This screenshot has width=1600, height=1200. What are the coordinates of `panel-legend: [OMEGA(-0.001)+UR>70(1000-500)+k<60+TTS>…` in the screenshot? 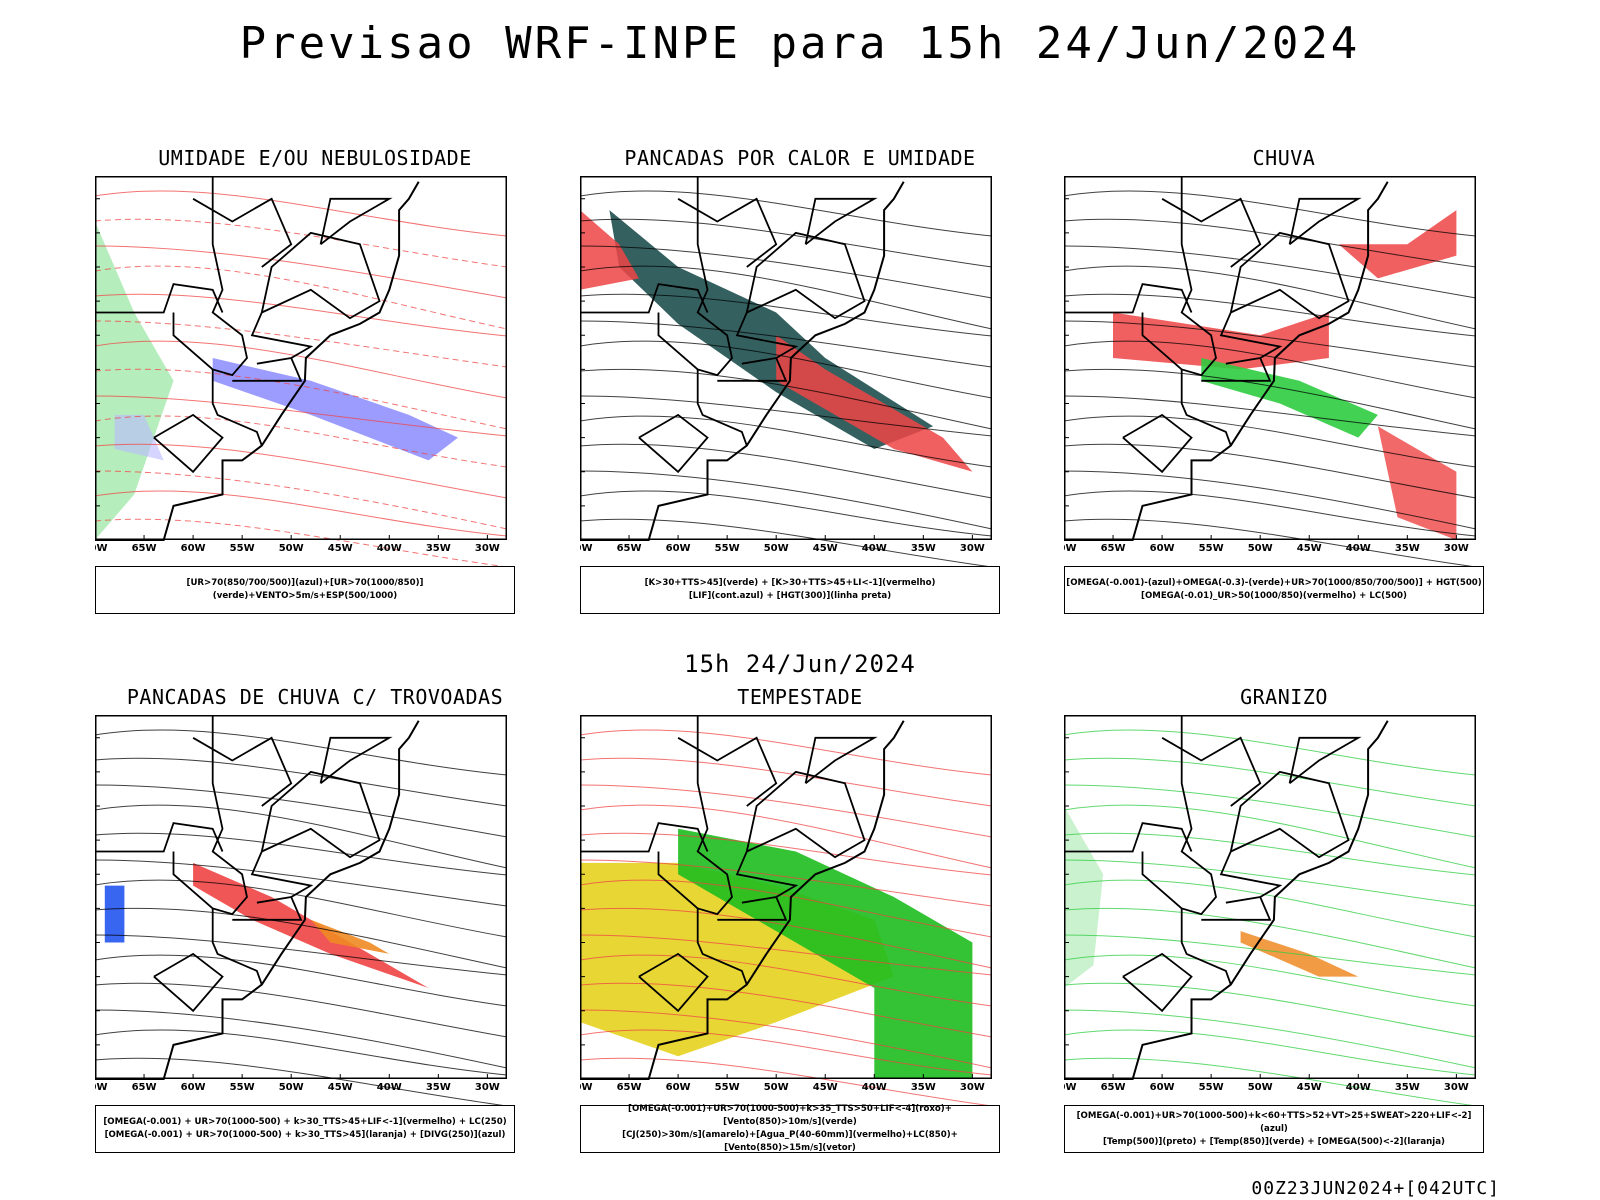 It's located at (1274, 1129).